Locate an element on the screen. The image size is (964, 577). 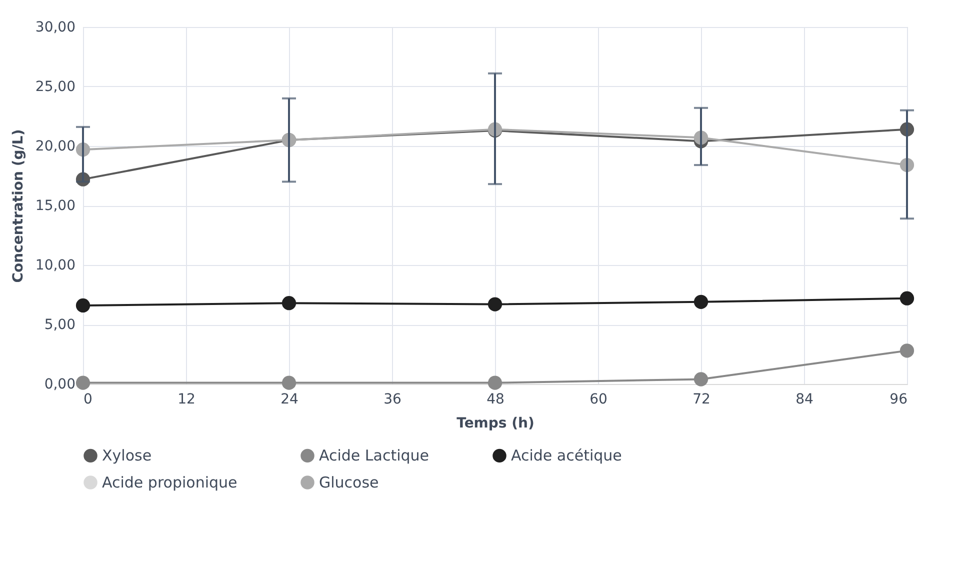
x-tick-label: 0 is located at coordinates (88, 400).